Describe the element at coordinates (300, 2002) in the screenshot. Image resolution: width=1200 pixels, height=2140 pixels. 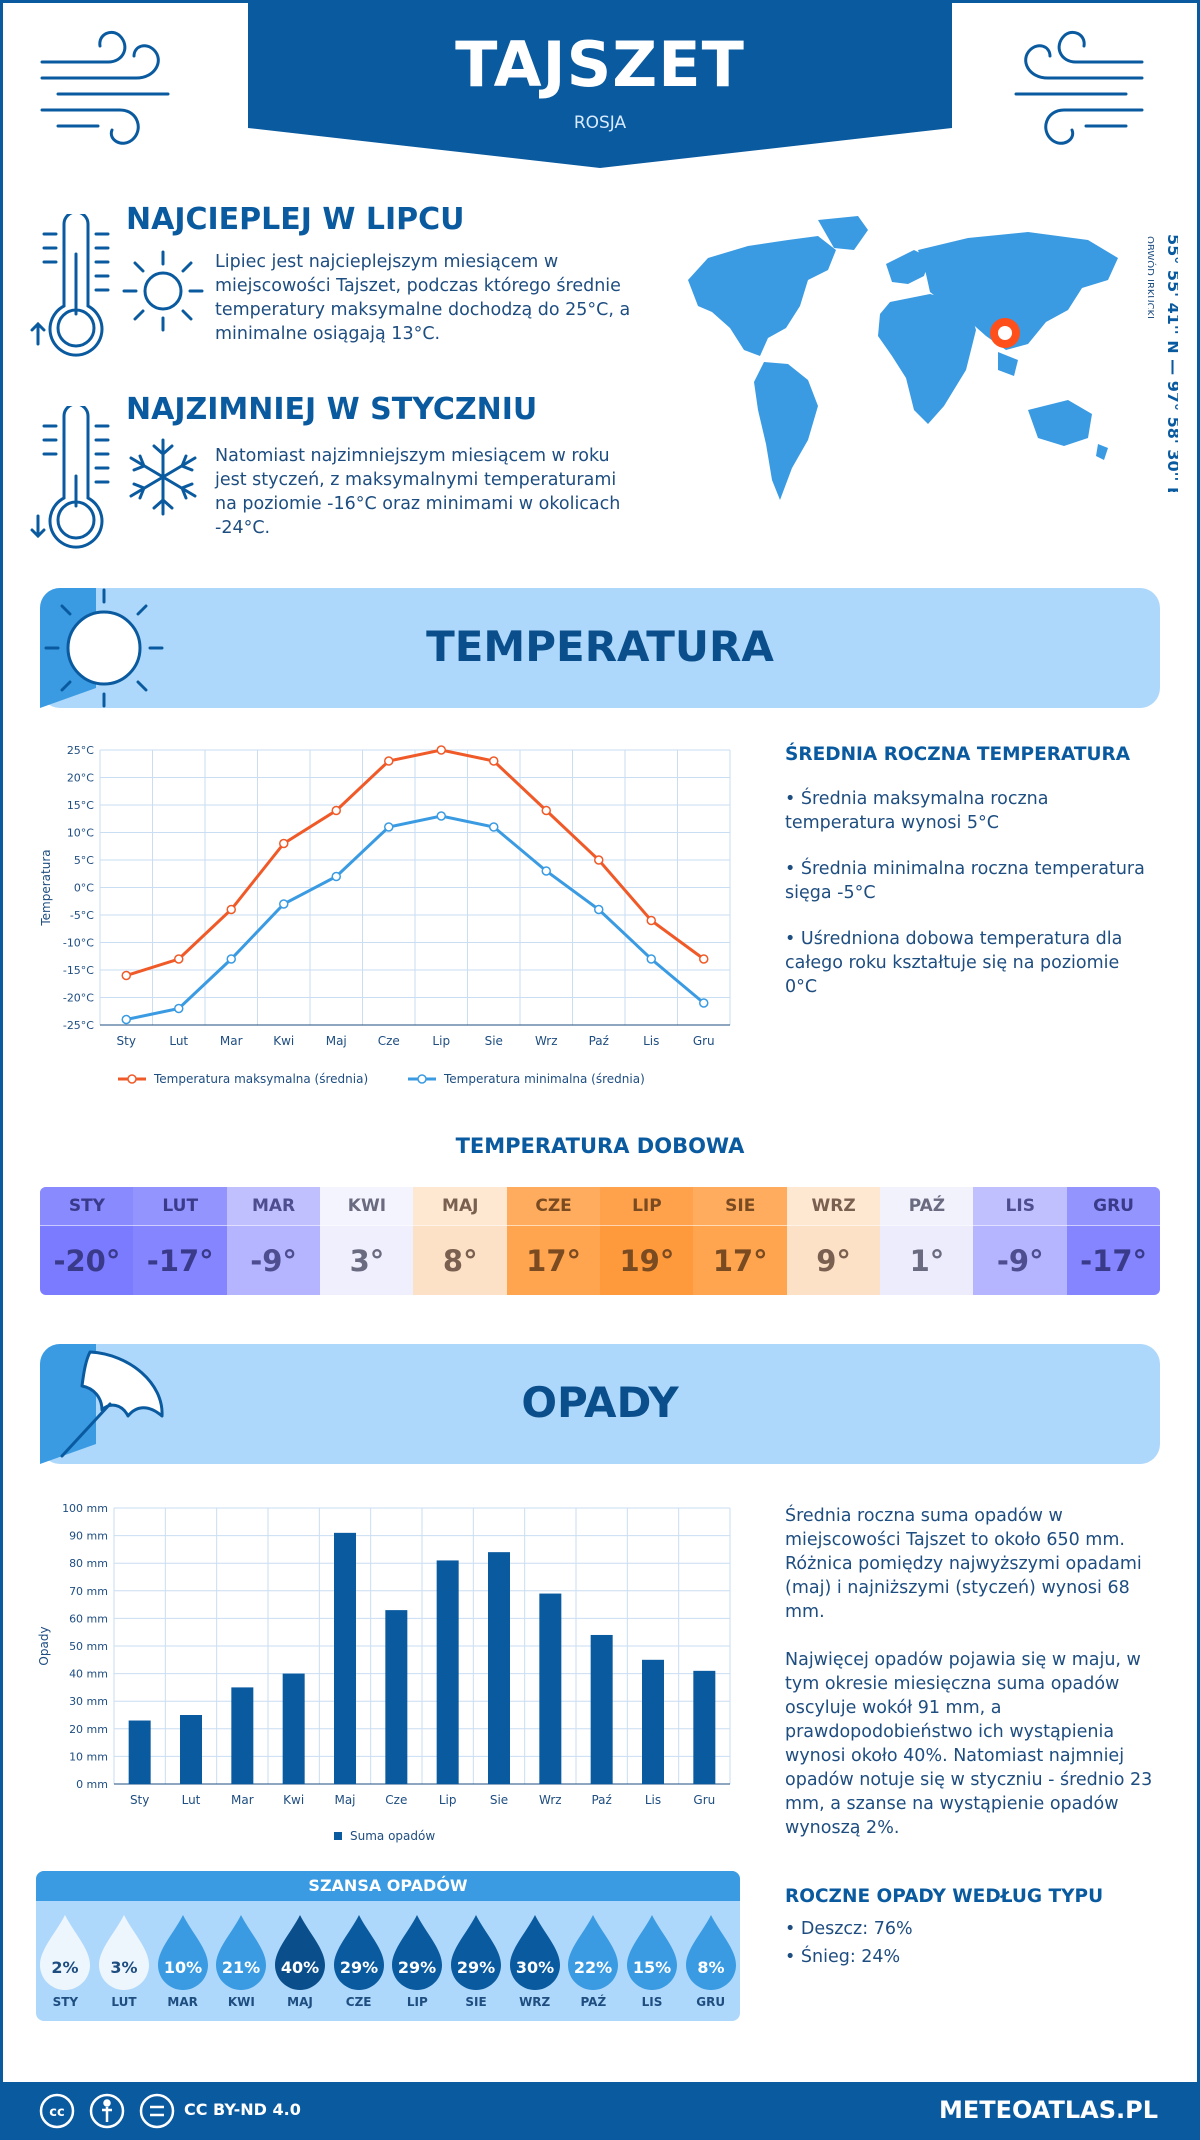
I see `precip-chance-month: MAJ` at that location.